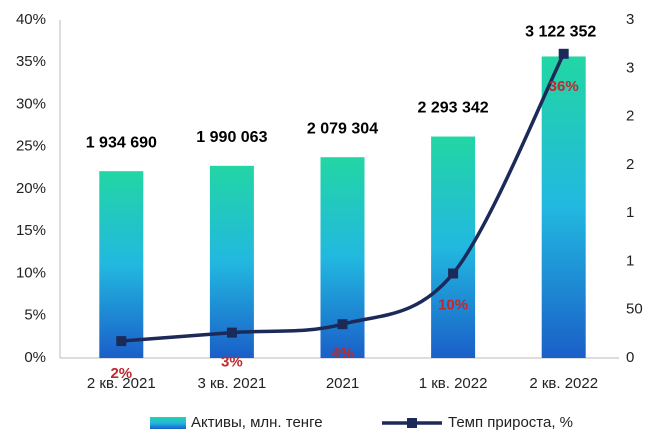 The height and width of the screenshot is (435, 651). Describe the element at coordinates (121, 142) in the screenshot. I see `value-label: 1 934 690` at that location.